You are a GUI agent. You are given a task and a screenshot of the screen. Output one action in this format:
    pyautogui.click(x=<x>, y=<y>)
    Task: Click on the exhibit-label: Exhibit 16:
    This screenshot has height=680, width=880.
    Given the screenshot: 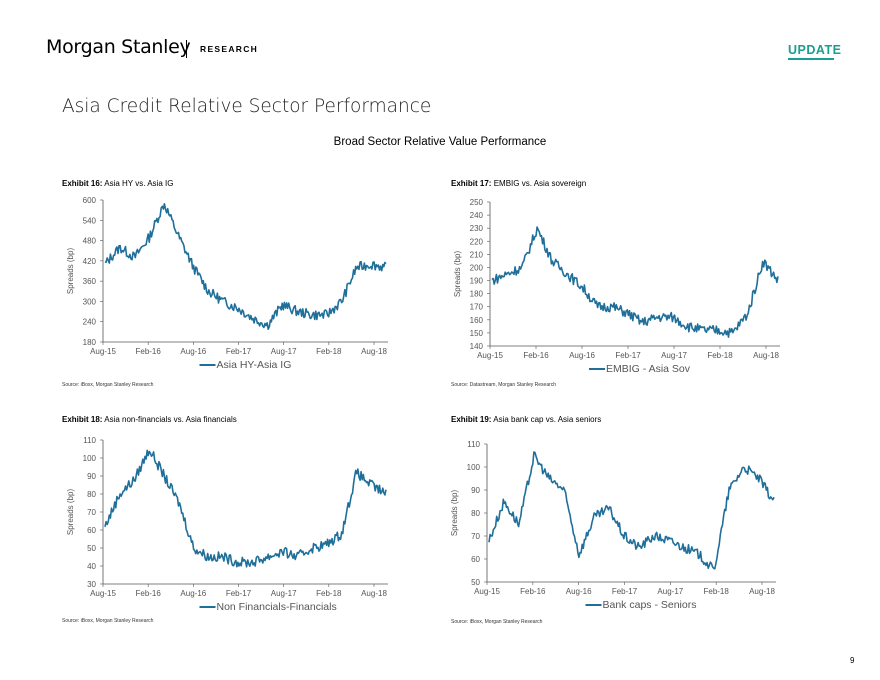 What is the action you would take?
    pyautogui.click(x=82, y=183)
    